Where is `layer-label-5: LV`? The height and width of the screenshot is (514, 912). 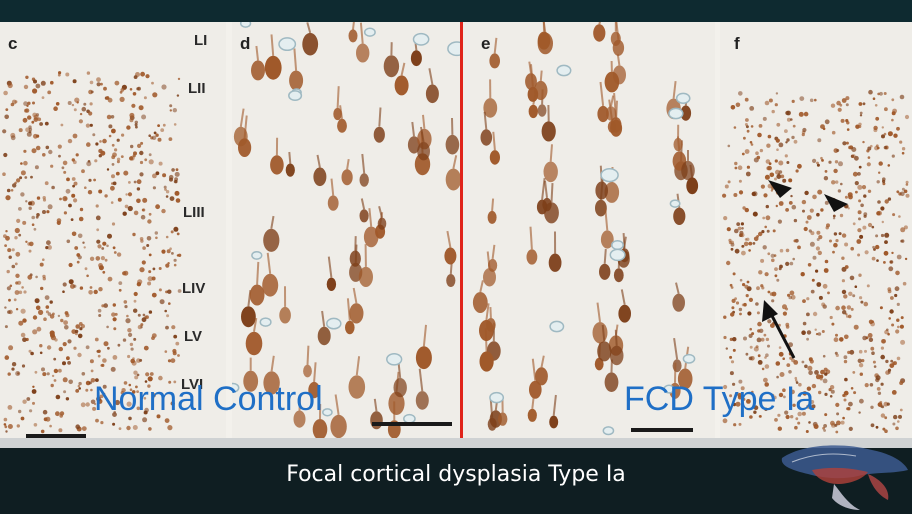 layer-label-5: LV is located at coordinates (193, 336).